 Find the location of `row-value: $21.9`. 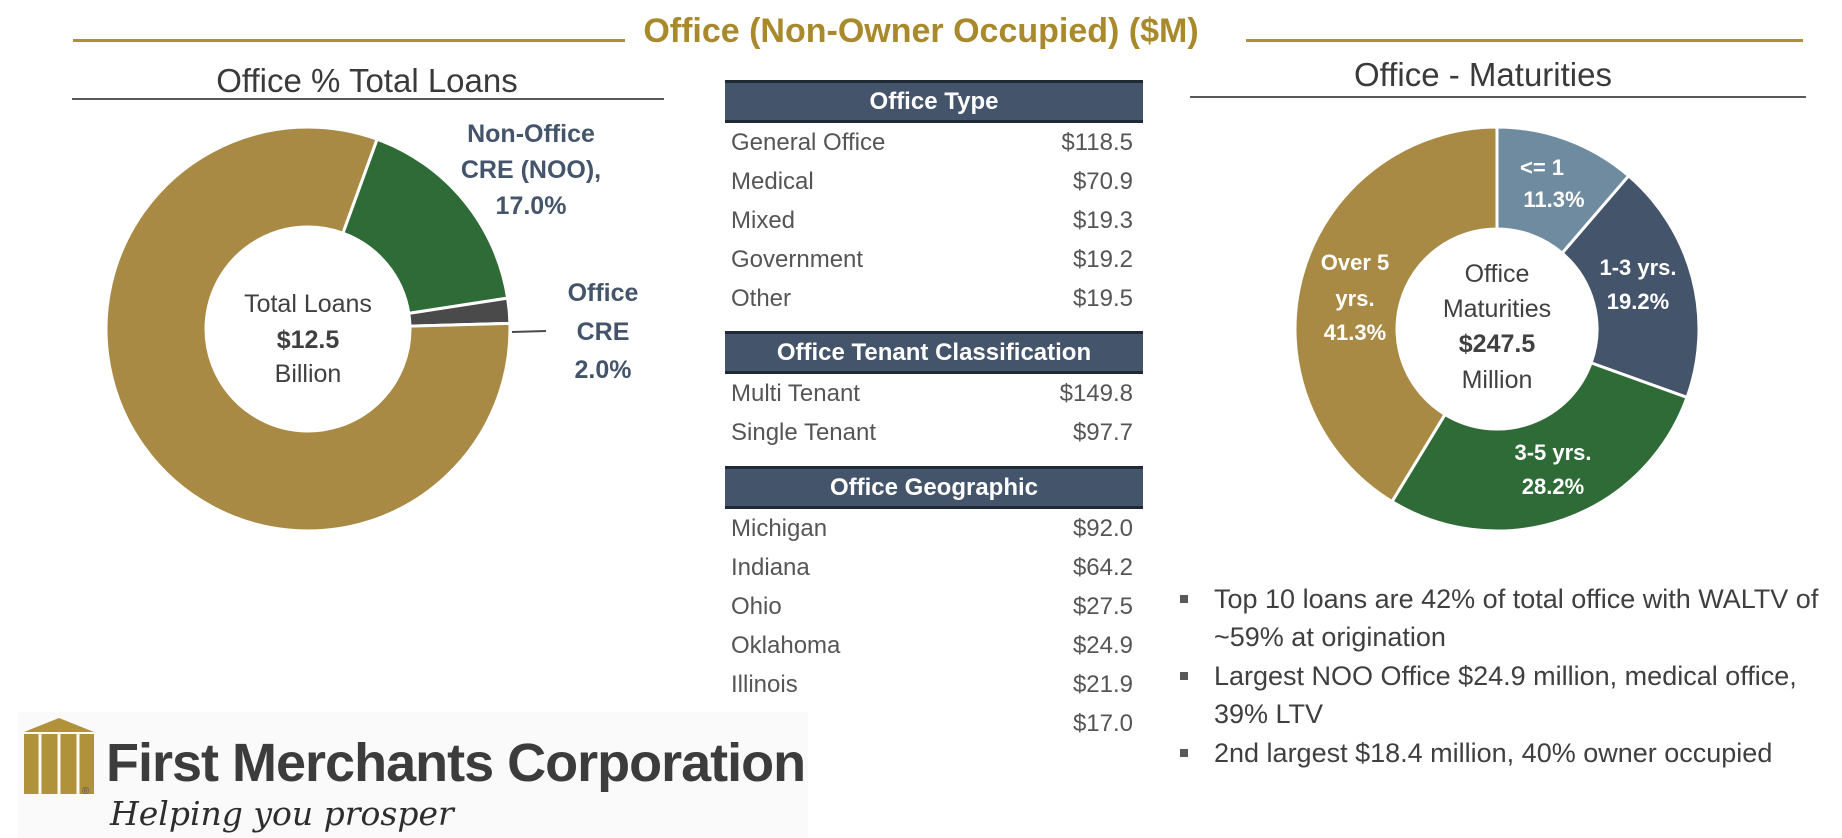

row-value: $21.9 is located at coordinates (1102, 684).